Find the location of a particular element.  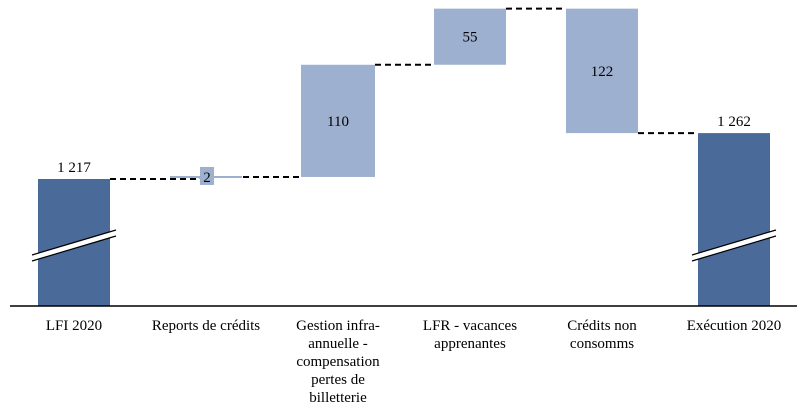

x-tick-label-line: billetterie is located at coordinates (338, 398).